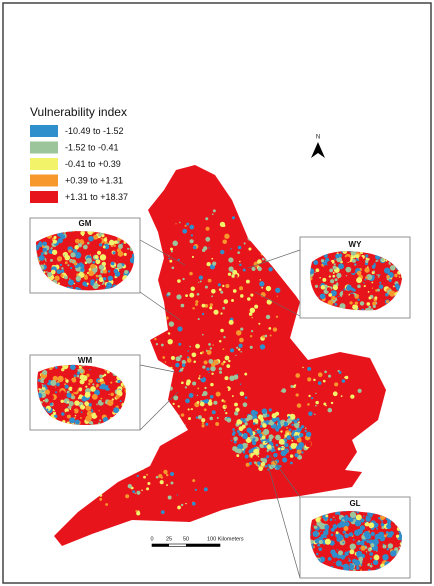  I want to click on legend-label: +1.31 to +18.37, so click(96, 197).